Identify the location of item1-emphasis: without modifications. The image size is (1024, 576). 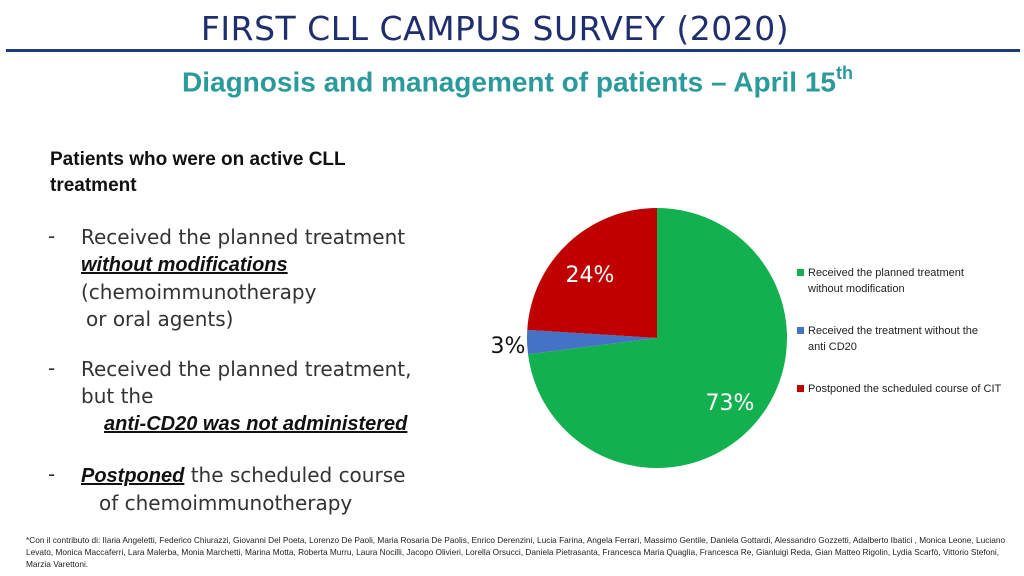
(184, 265).